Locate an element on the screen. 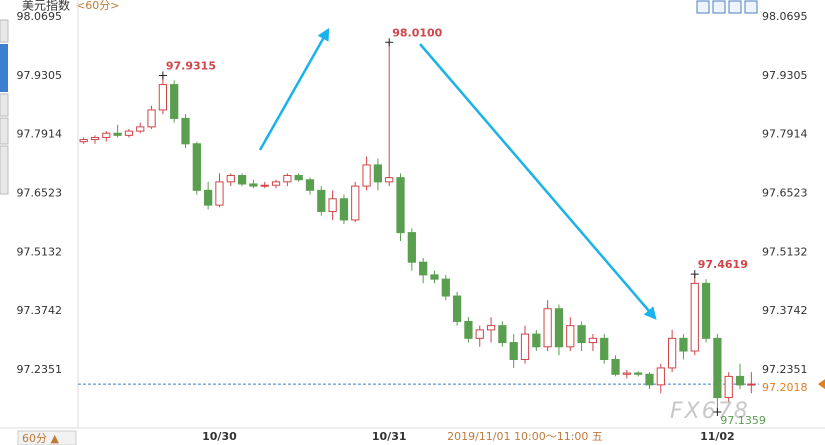  y-tick-label: 97.6523 is located at coordinates (40, 193).